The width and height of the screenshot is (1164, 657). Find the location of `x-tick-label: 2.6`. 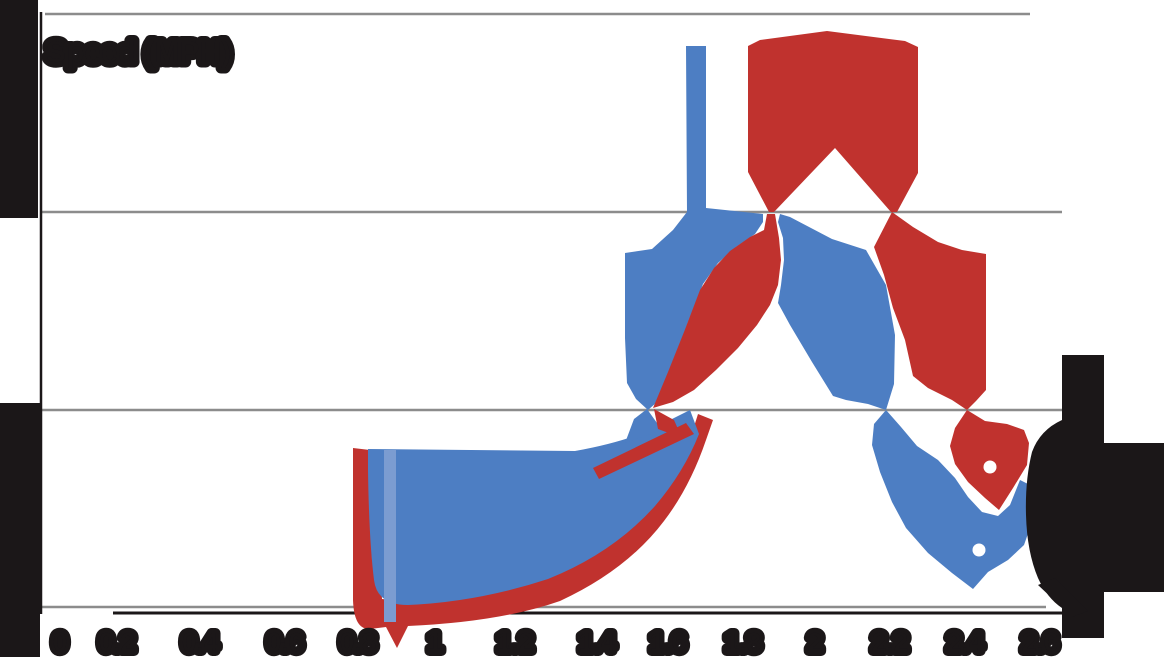

x-tick-label: 2.6 is located at coordinates (1040, 642).